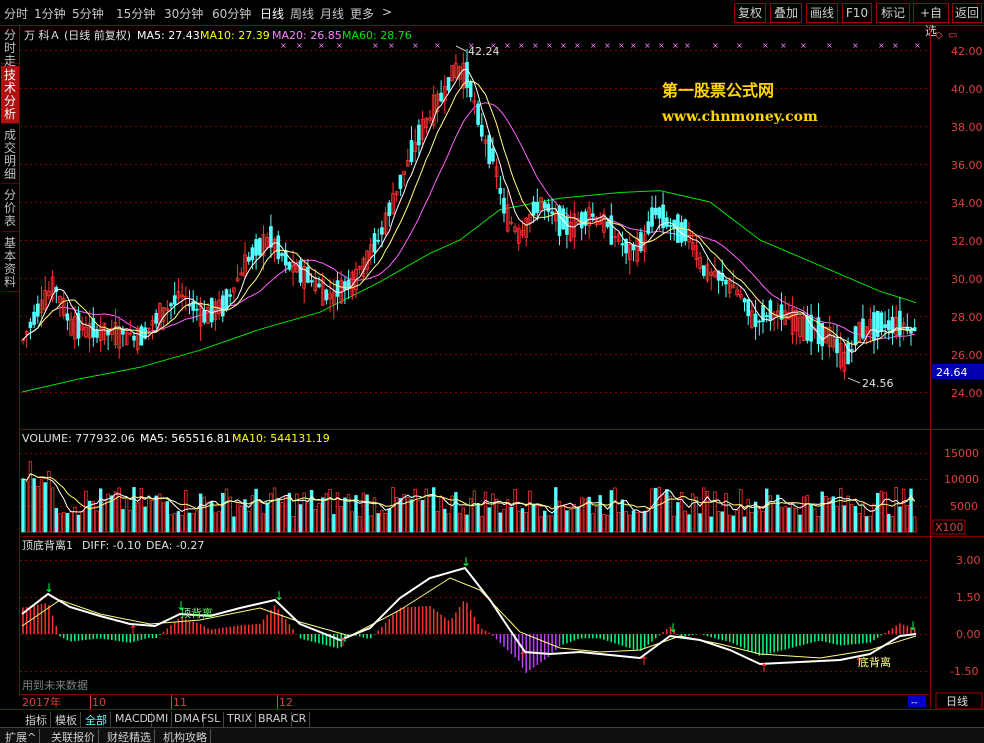  I want to click on finance-picks-tab: 财经精选, so click(129, 736).